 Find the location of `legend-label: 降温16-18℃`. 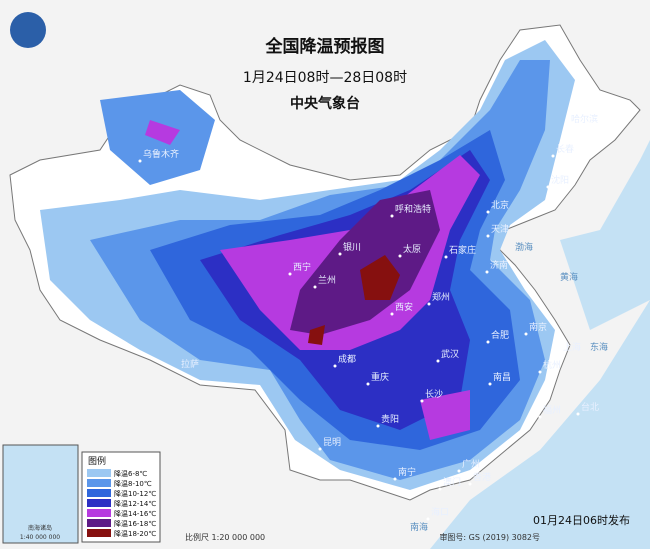

legend-label: 降温16-18℃ is located at coordinates (135, 523).